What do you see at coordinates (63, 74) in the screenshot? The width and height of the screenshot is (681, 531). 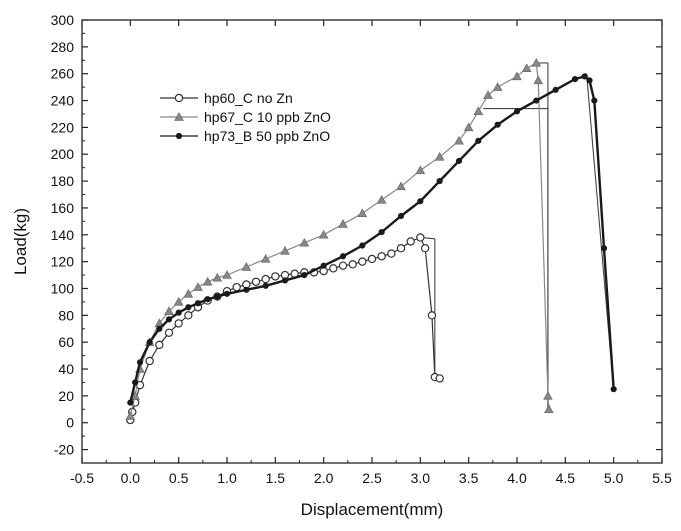 I see `y-tick-label: 260` at bounding box center [63, 74].